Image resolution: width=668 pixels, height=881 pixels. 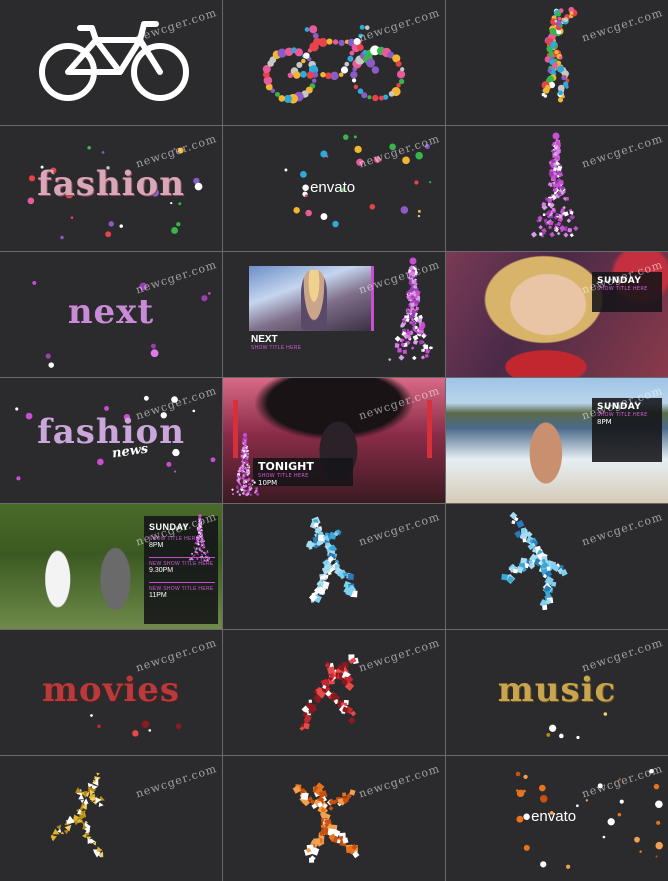 I want to click on schedule-item-title: SHOW TITLE HERE, so click(x=174, y=539).